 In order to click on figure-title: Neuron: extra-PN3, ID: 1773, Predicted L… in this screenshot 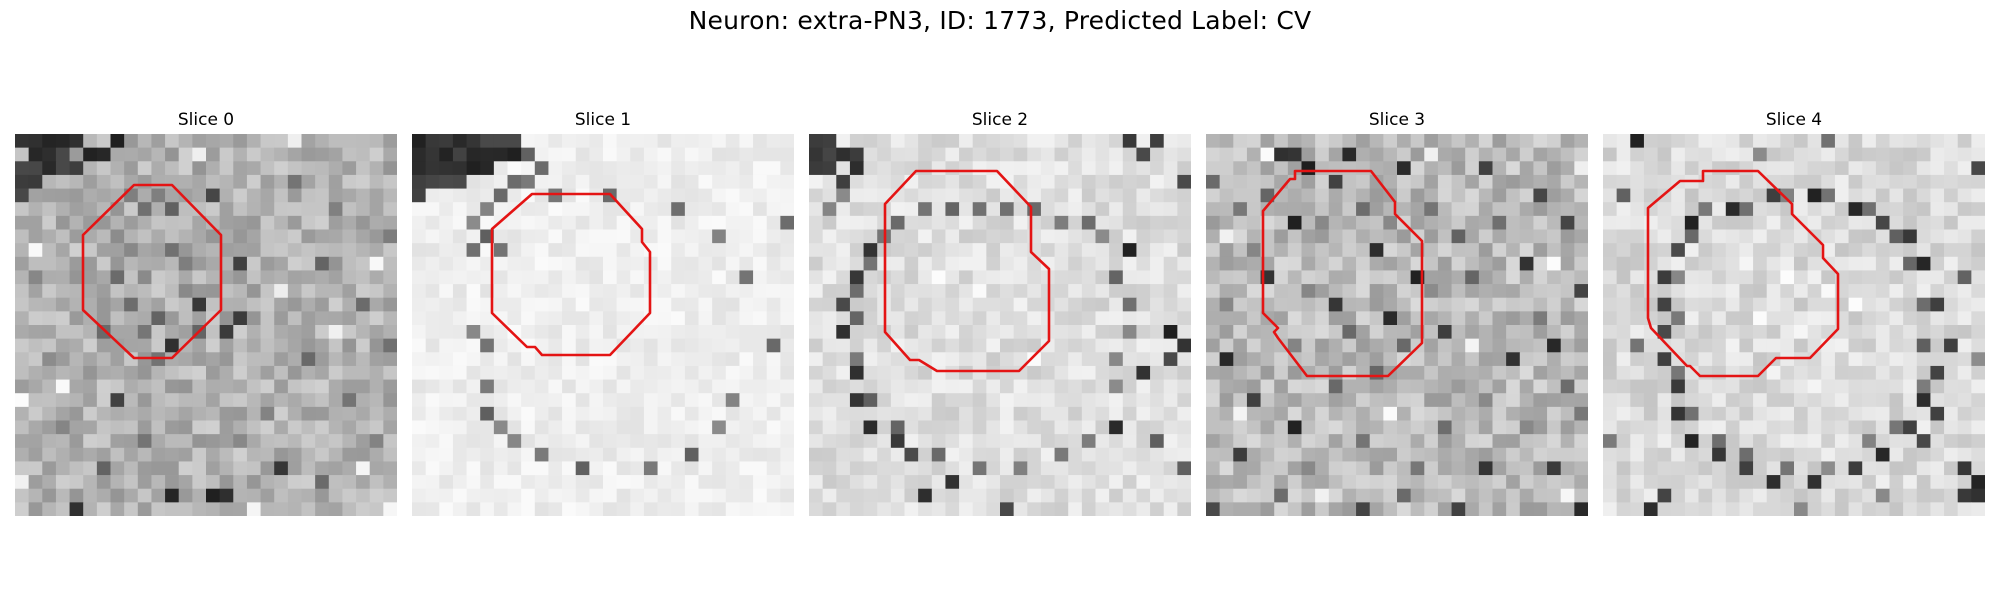, I will do `click(1000, 20)`.